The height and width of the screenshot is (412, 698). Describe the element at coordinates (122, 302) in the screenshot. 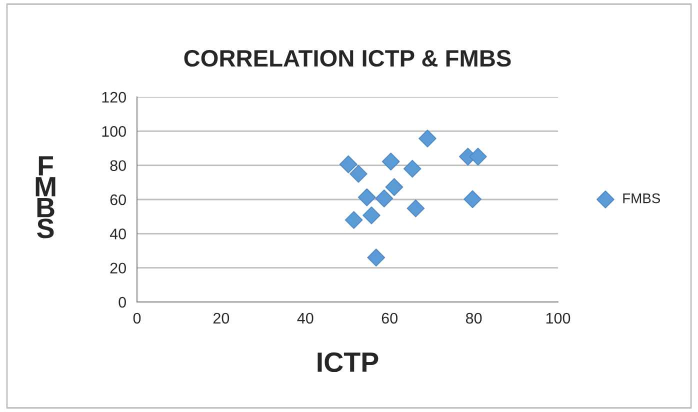

I see `y-tick-label: 0` at that location.